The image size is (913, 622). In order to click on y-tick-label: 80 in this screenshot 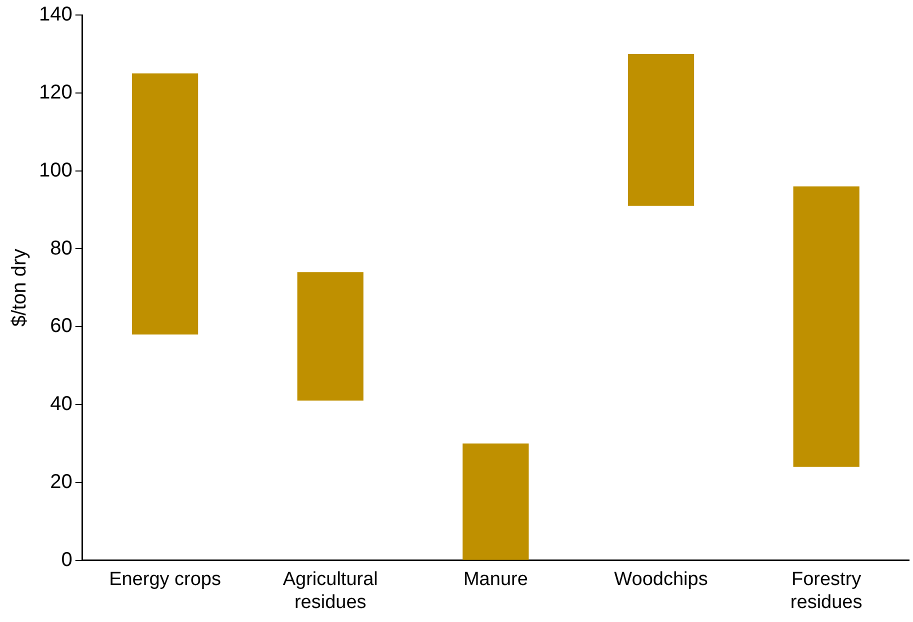, I will do `click(61, 248)`.